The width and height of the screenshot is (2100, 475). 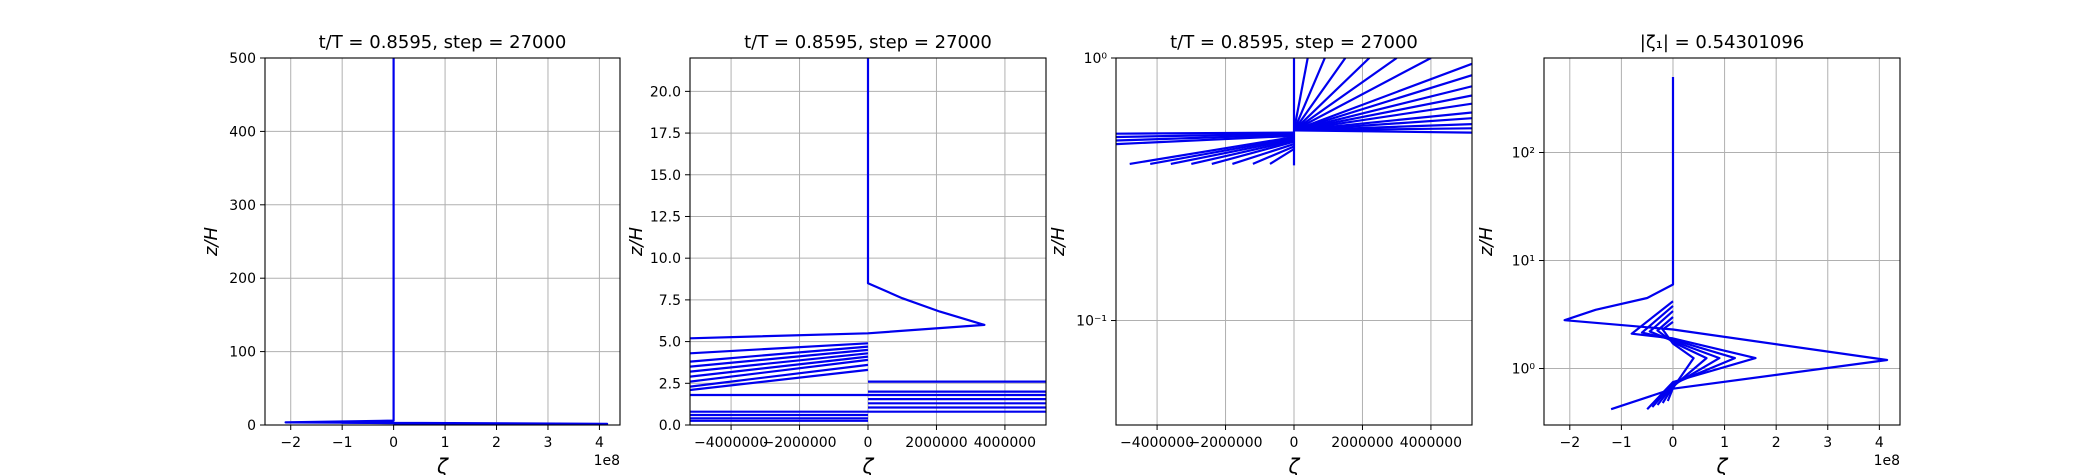 I want to click on x-tick-label: 1, so click(x=445, y=443).